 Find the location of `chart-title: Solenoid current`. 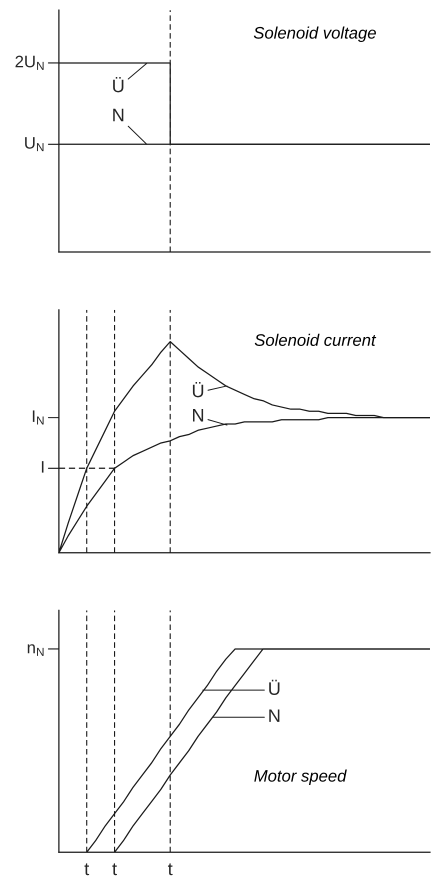

chart-title: Solenoid current is located at coordinates (315, 340).